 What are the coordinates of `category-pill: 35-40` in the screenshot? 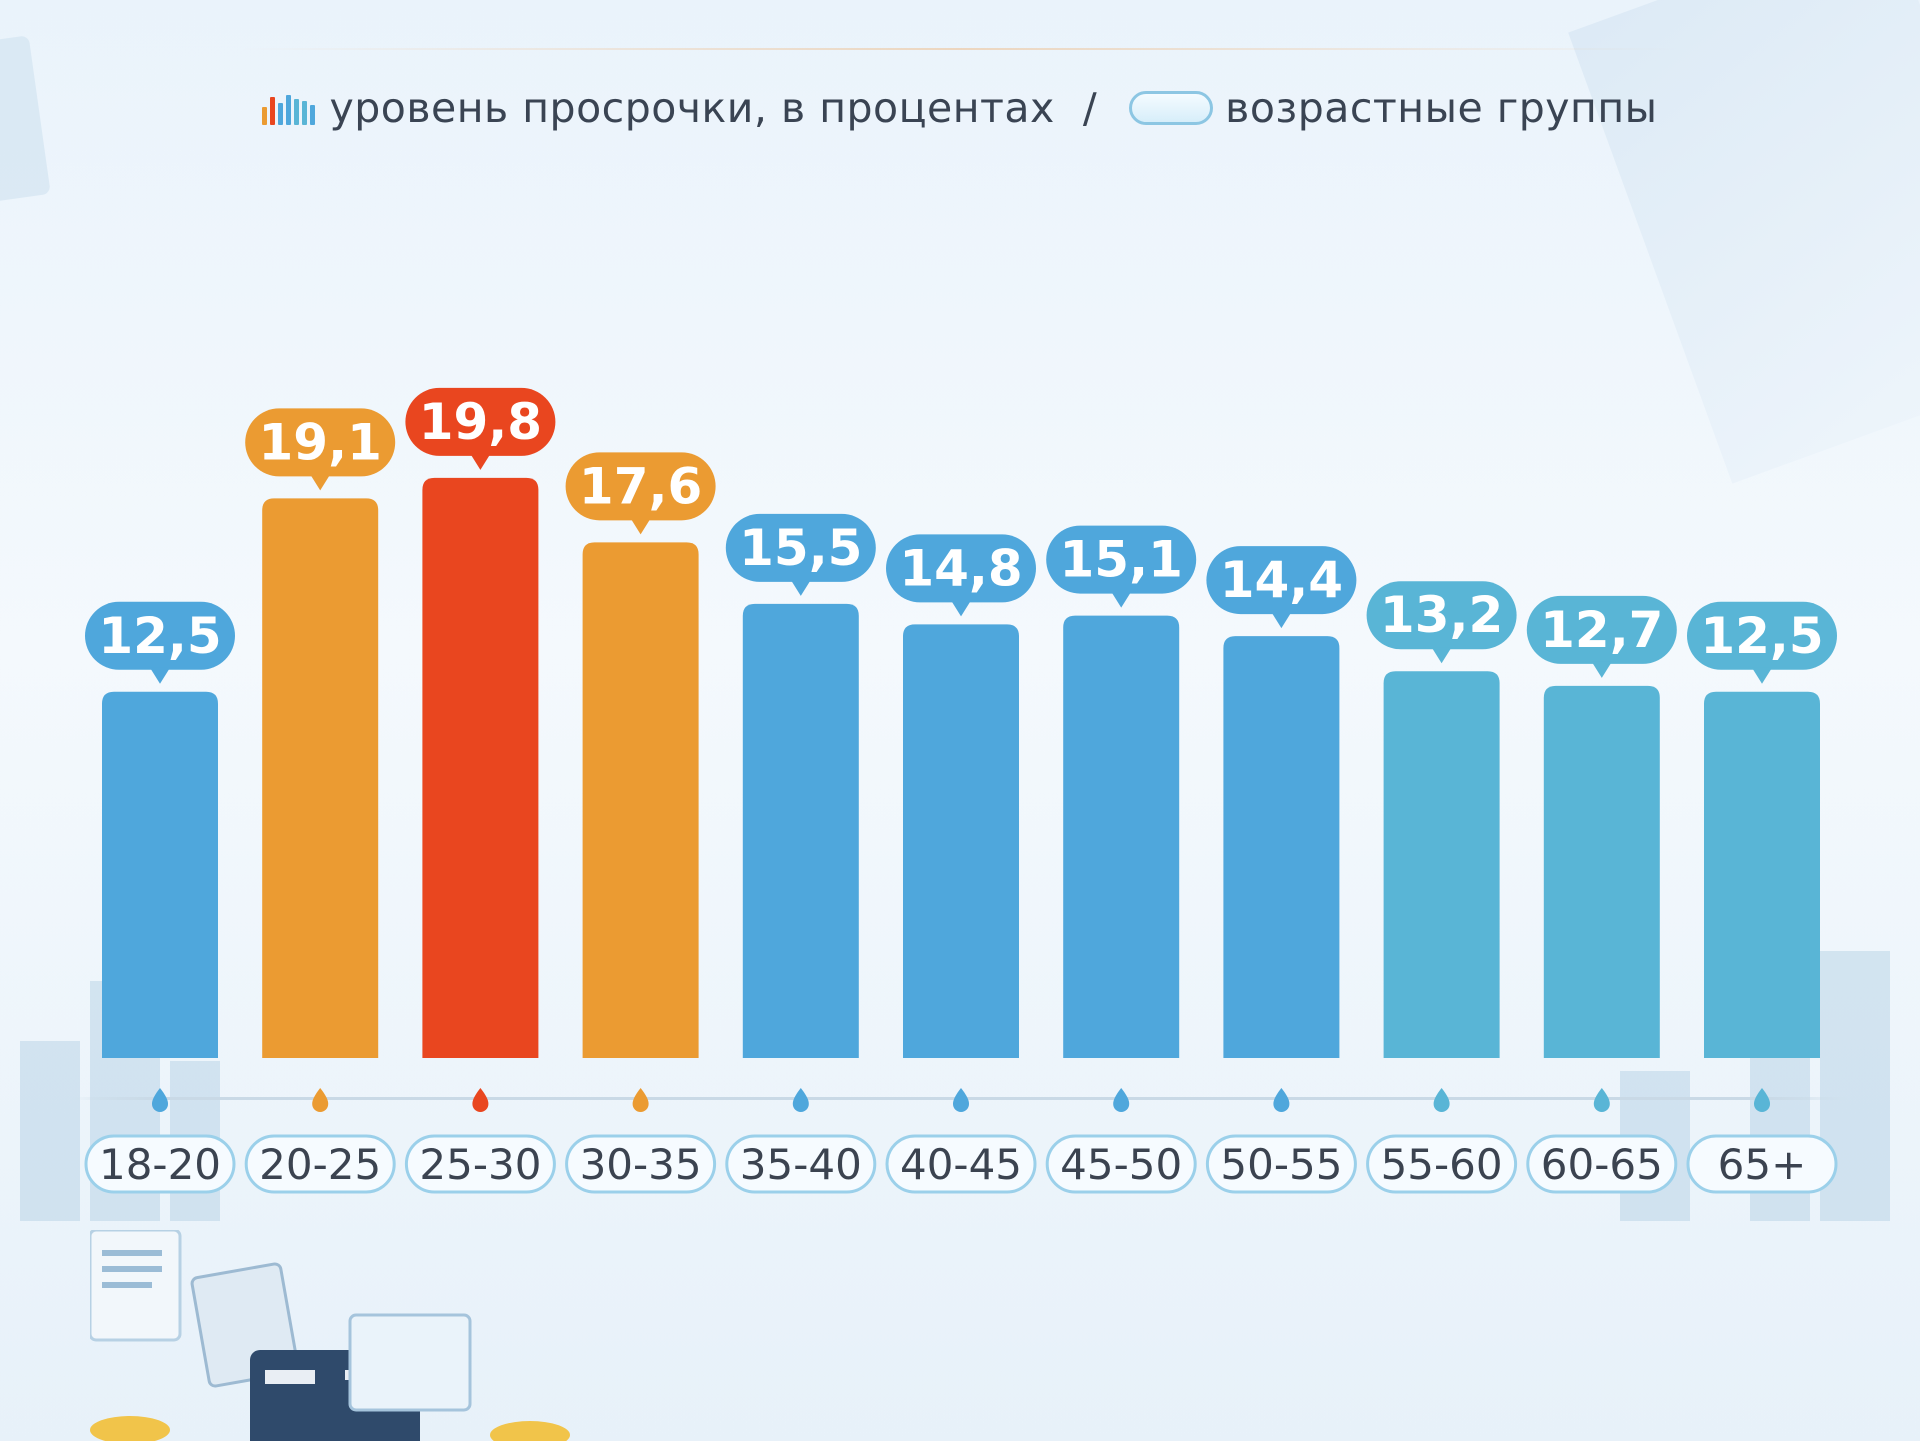 It's located at (801, 1164).